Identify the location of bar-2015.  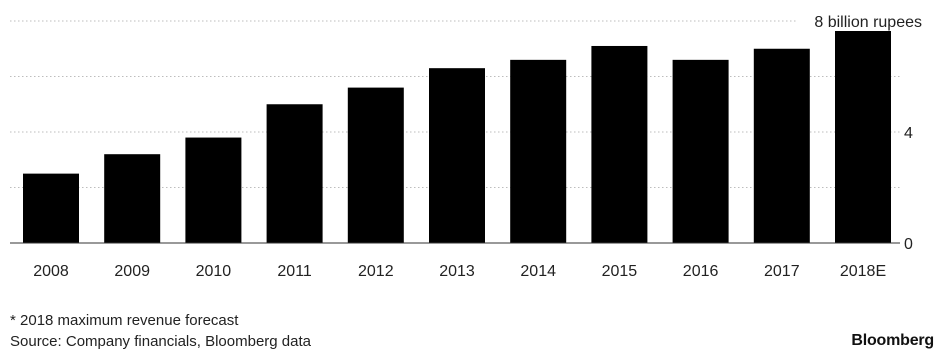
(619, 144).